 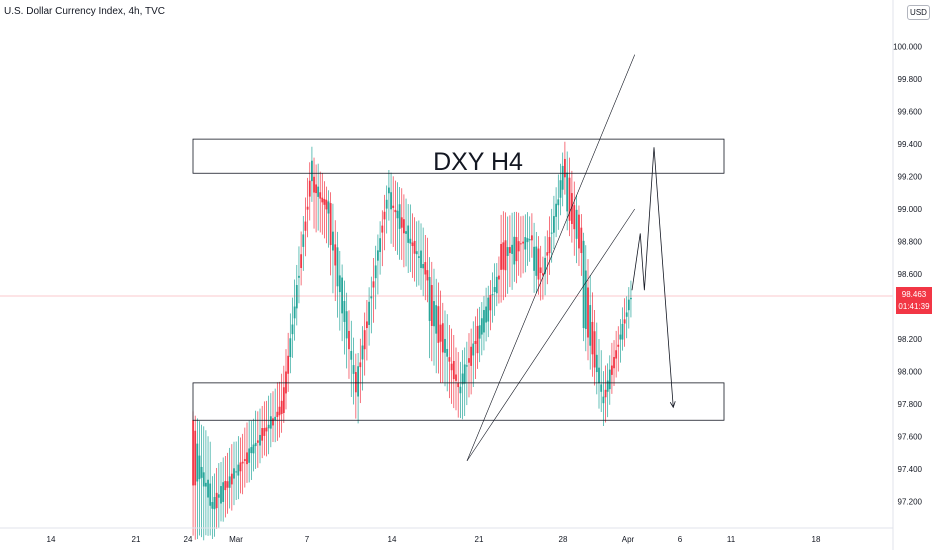 What do you see at coordinates (478, 162) in the screenshot?
I see `dxy-h4-annotation: DXY H4` at bounding box center [478, 162].